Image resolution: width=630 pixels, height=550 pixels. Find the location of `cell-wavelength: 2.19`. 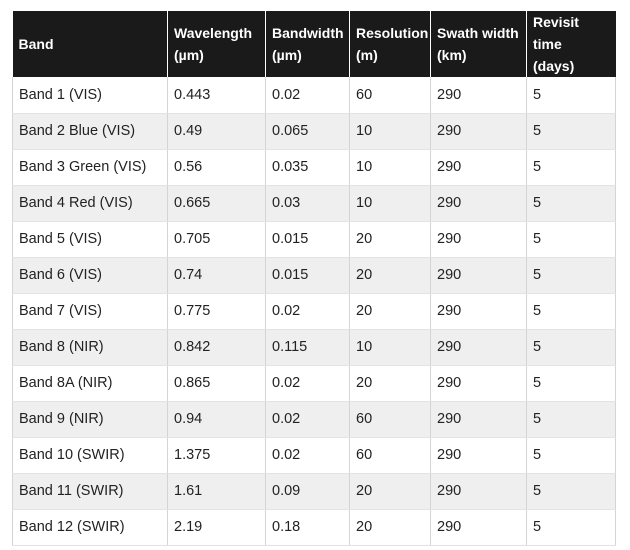

cell-wavelength: 2.19 is located at coordinates (216, 527).